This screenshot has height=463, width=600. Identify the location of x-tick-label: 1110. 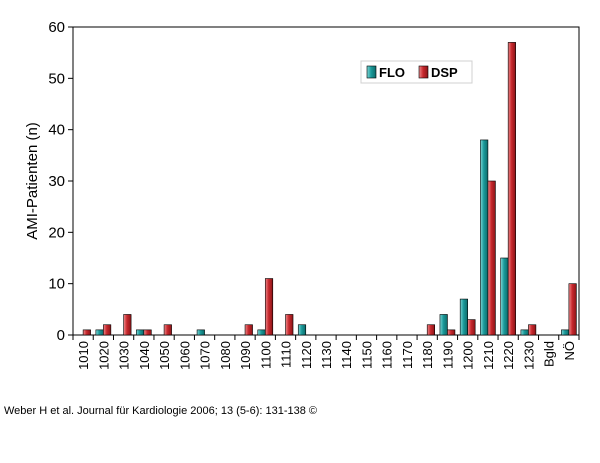
(286, 354).